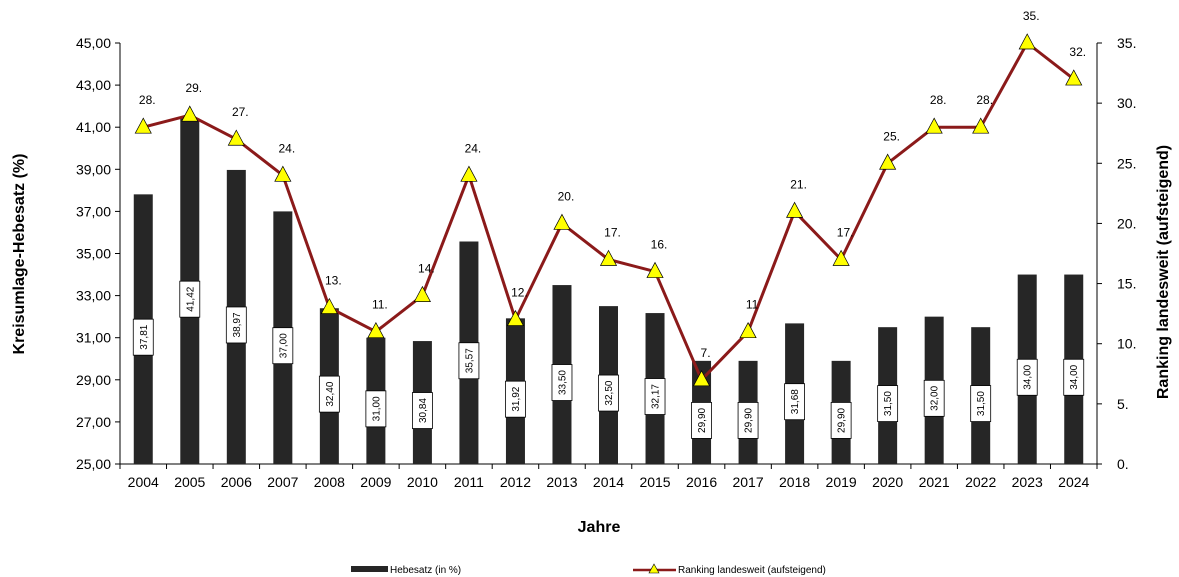  Describe the element at coordinates (282, 482) in the screenshot. I see `x-tick-label: 2007` at that location.